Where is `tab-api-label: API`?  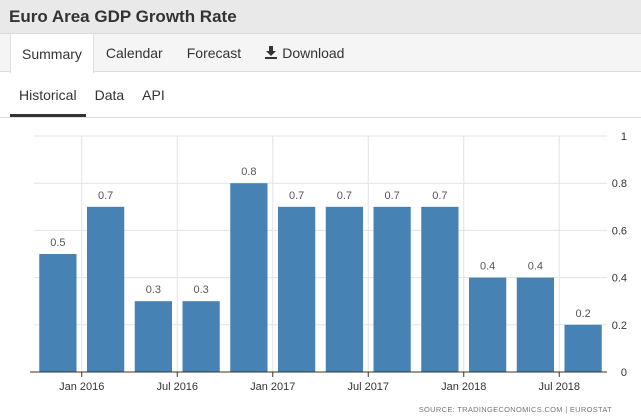 tab-api-label: API is located at coordinates (153, 94).